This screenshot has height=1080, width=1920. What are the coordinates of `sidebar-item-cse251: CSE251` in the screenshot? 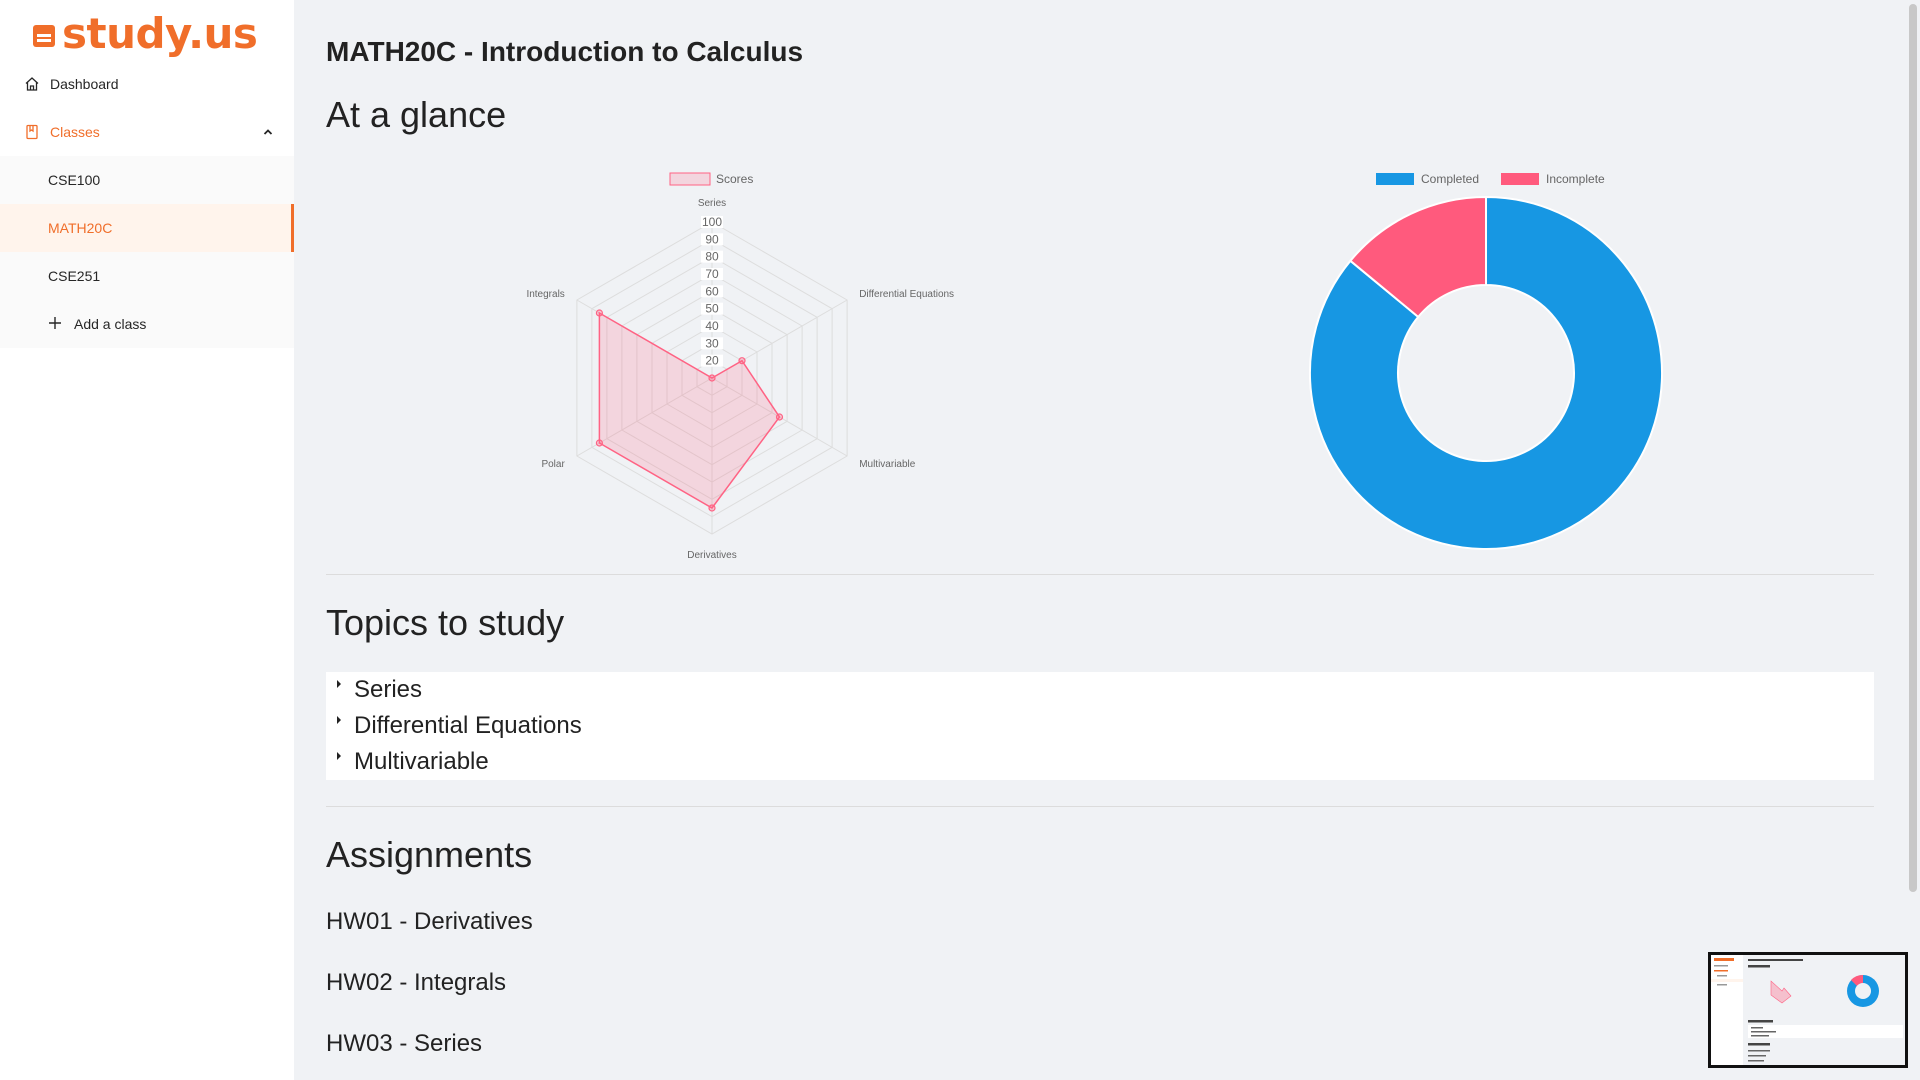 It's located at (147, 276).